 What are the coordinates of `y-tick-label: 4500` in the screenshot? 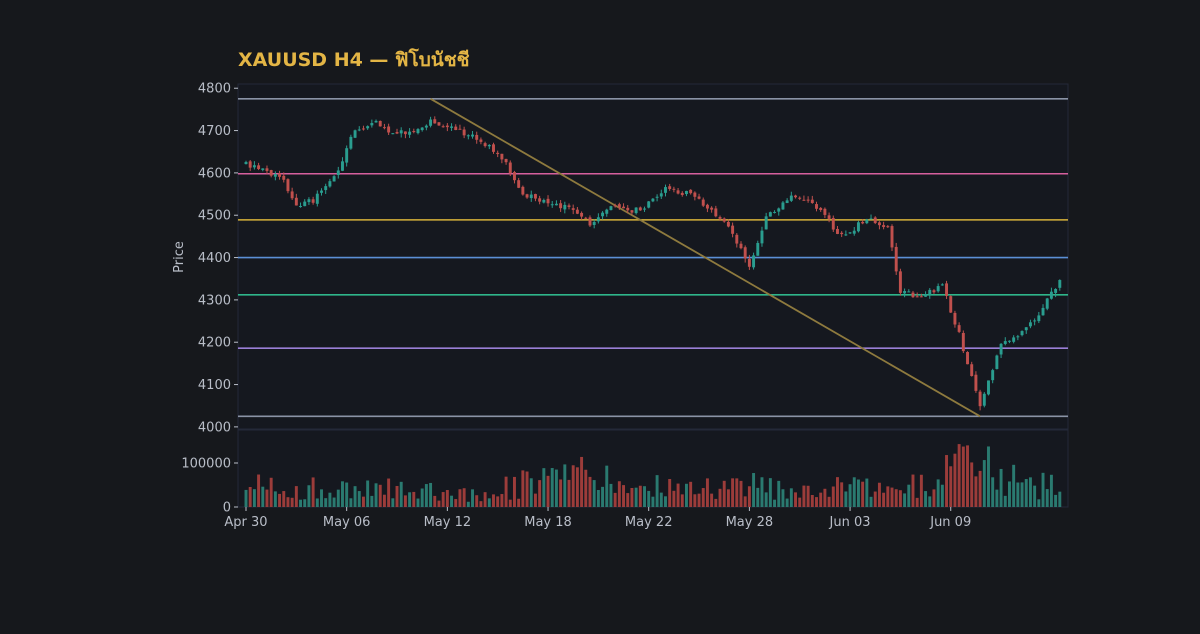 It's located at (214, 216).